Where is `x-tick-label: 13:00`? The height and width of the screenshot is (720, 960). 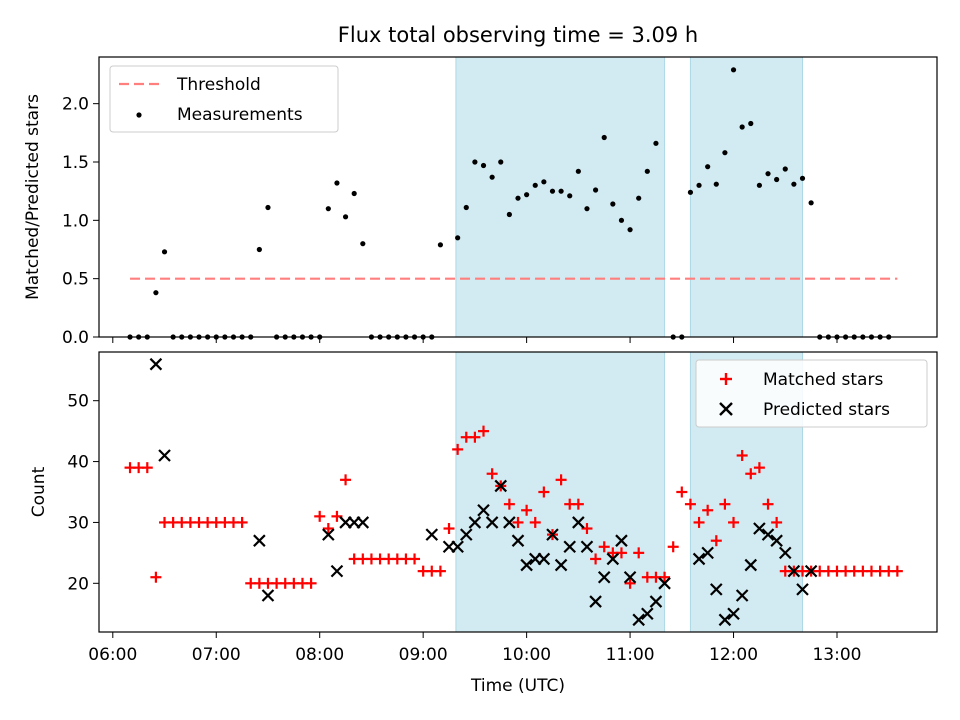
x-tick-label: 13:00 is located at coordinates (836, 655).